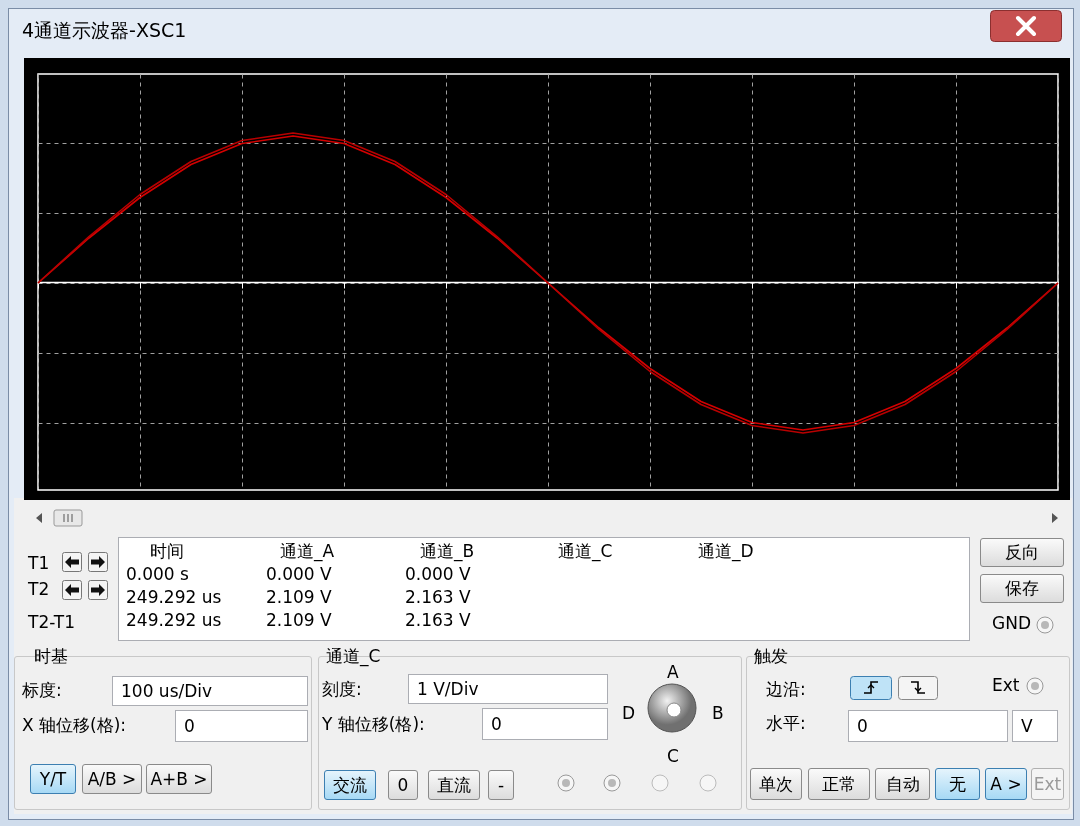 The height and width of the screenshot is (826, 1080). What do you see at coordinates (771, 656) in the screenshot?
I see `text: 触发` at bounding box center [771, 656].